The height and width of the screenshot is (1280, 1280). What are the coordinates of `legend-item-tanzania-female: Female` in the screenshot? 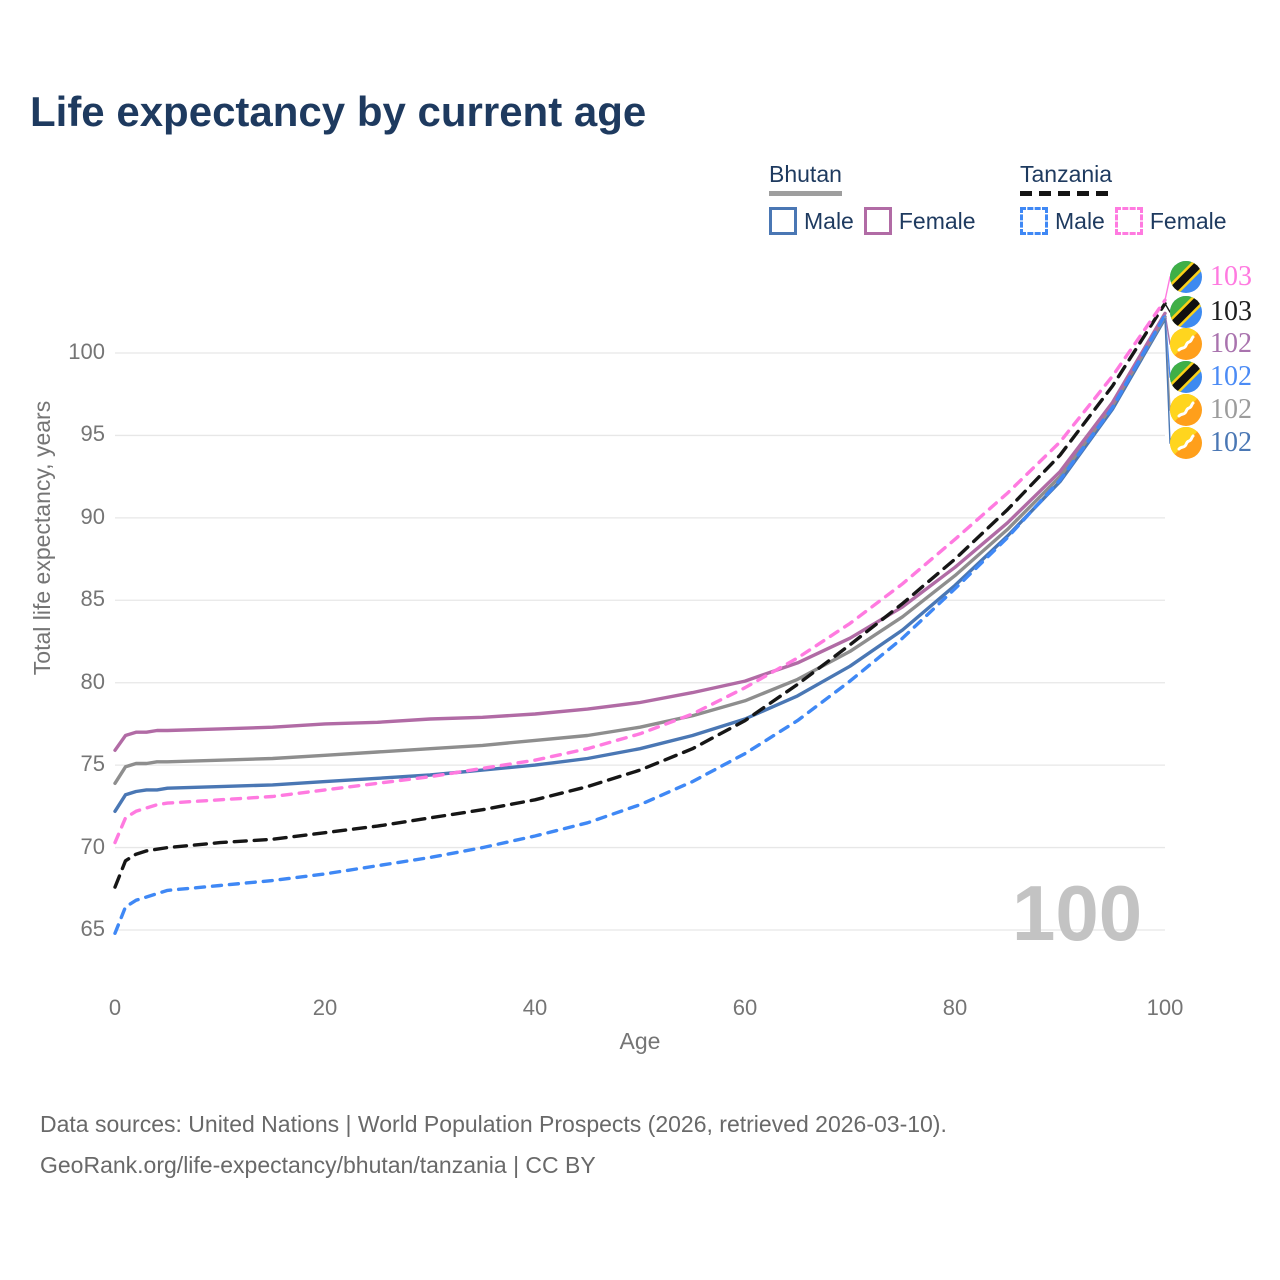 It's located at (1170, 221).